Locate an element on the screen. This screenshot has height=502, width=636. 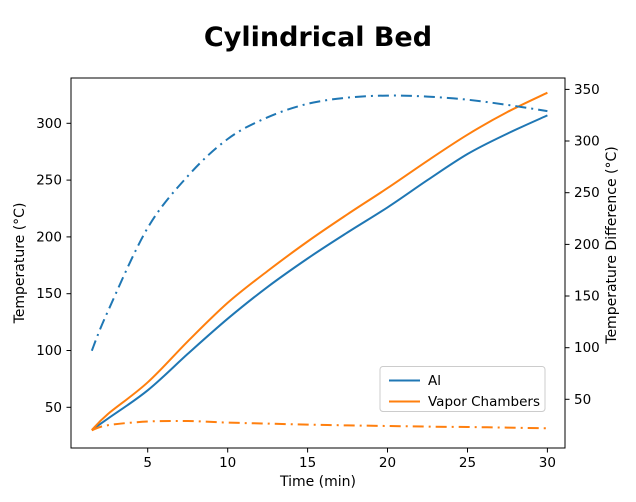
x-tick-label-5: 5 is located at coordinates (147, 463).